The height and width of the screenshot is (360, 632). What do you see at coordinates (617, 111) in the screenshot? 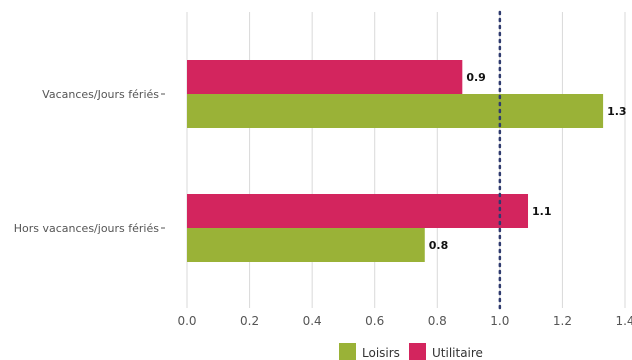
I see `data-label: 1.3` at bounding box center [617, 111].